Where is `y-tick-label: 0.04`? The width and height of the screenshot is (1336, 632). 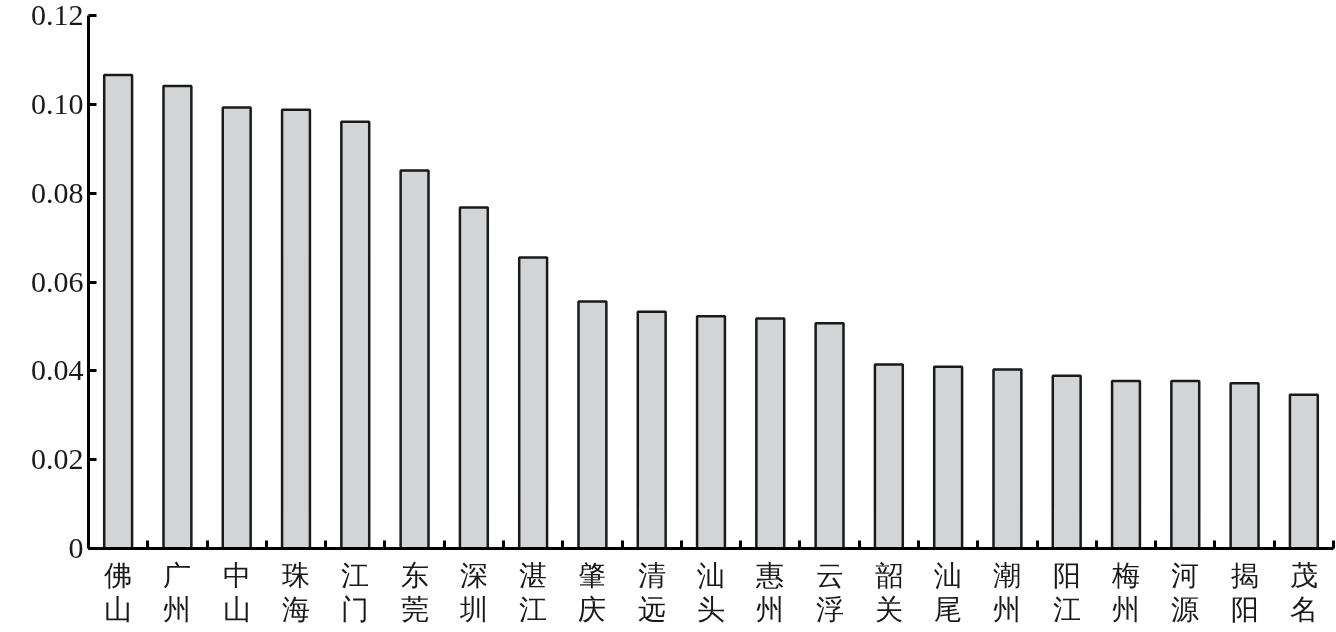 y-tick-label: 0.04 is located at coordinates (57, 370).